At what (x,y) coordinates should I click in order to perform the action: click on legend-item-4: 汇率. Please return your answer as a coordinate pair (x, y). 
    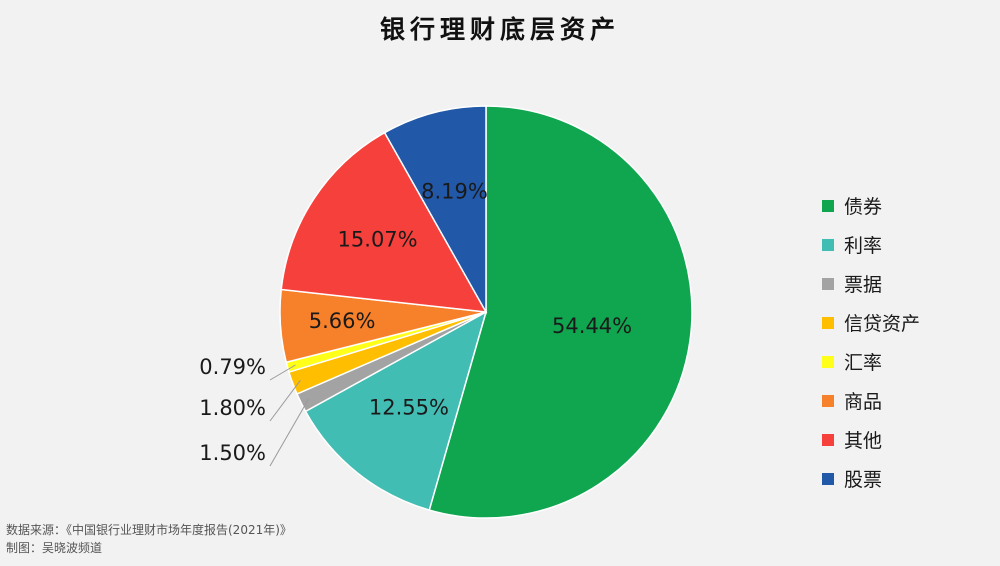
    Looking at the image, I should click on (907, 361).